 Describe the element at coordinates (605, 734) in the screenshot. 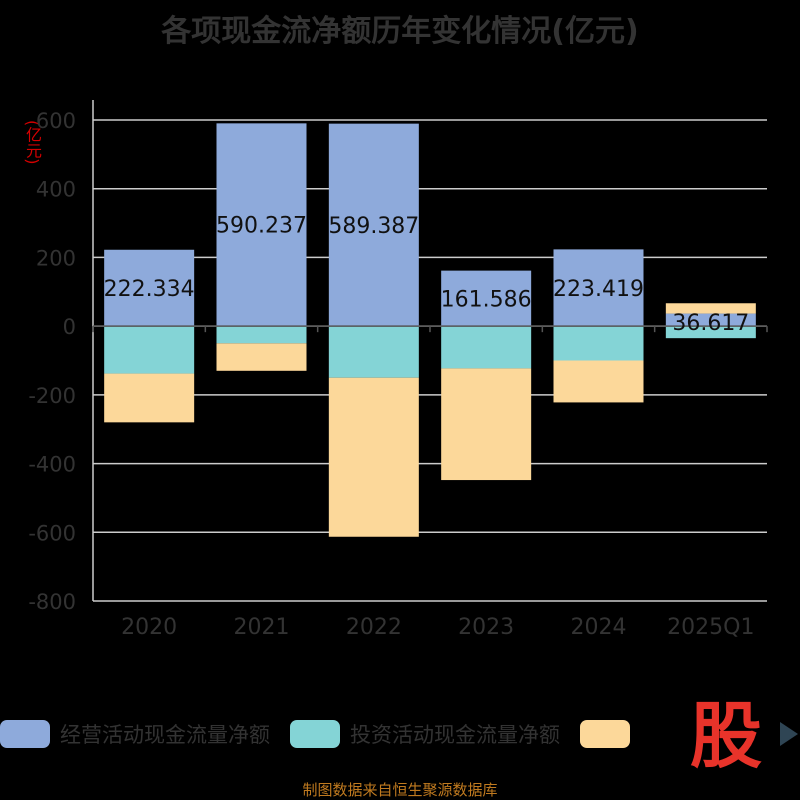

I see `legend-swatch-financing` at that location.